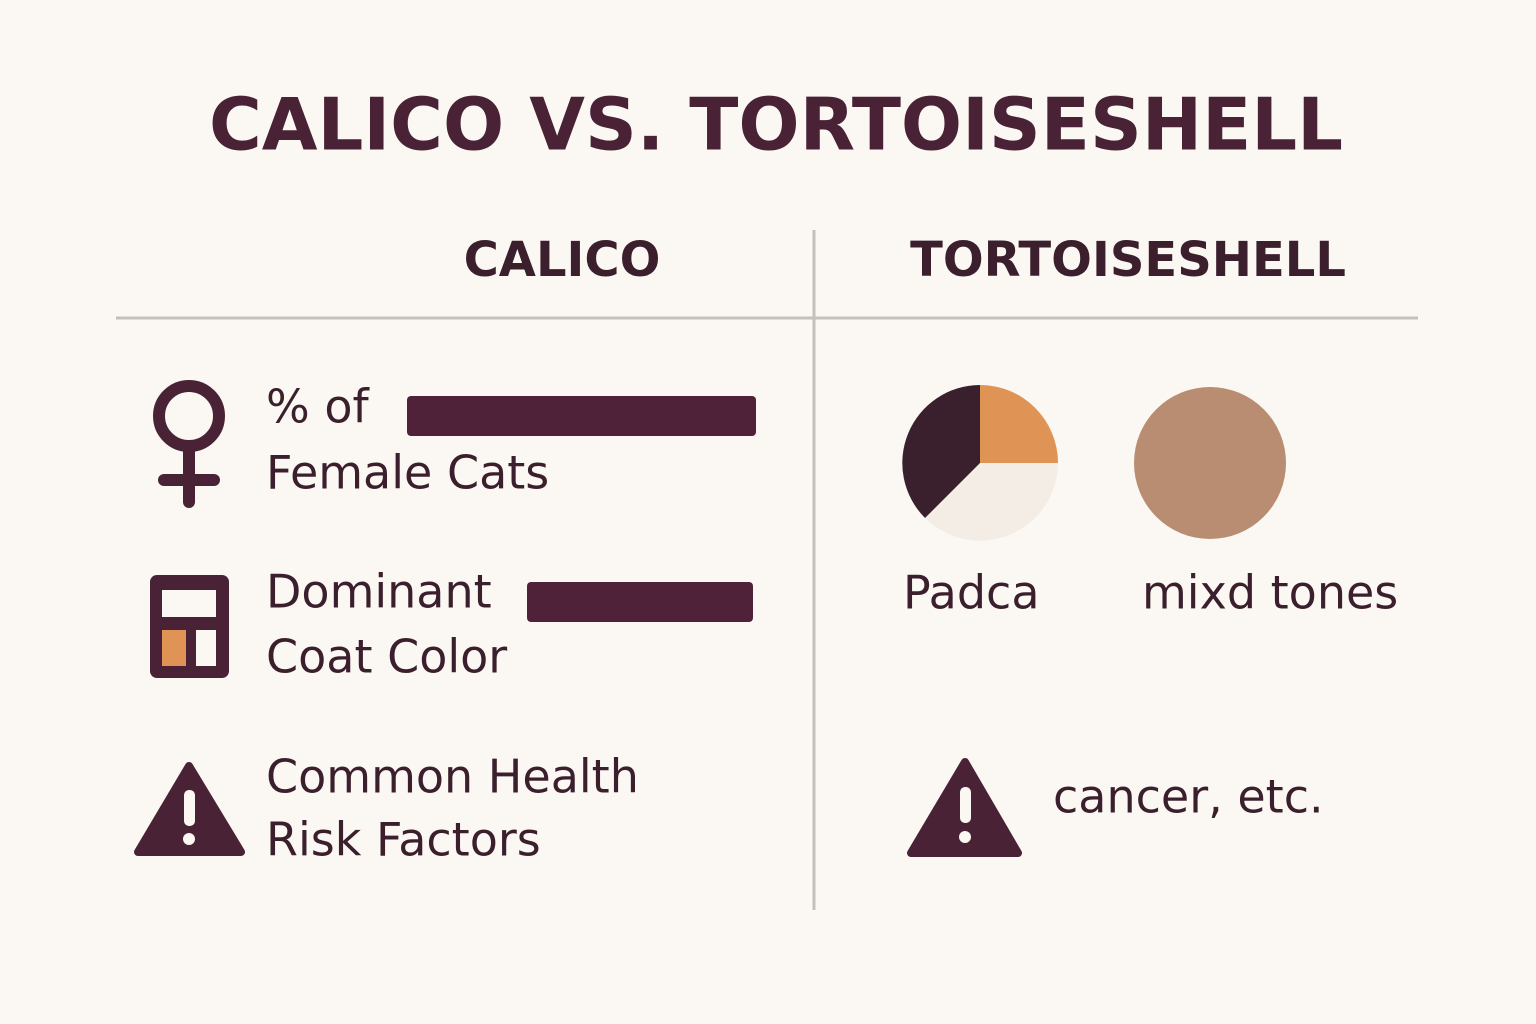 This screenshot has width=1536, height=1024. Describe the element at coordinates (379, 592) in the screenshot. I see `row-label: Dominant` at that location.